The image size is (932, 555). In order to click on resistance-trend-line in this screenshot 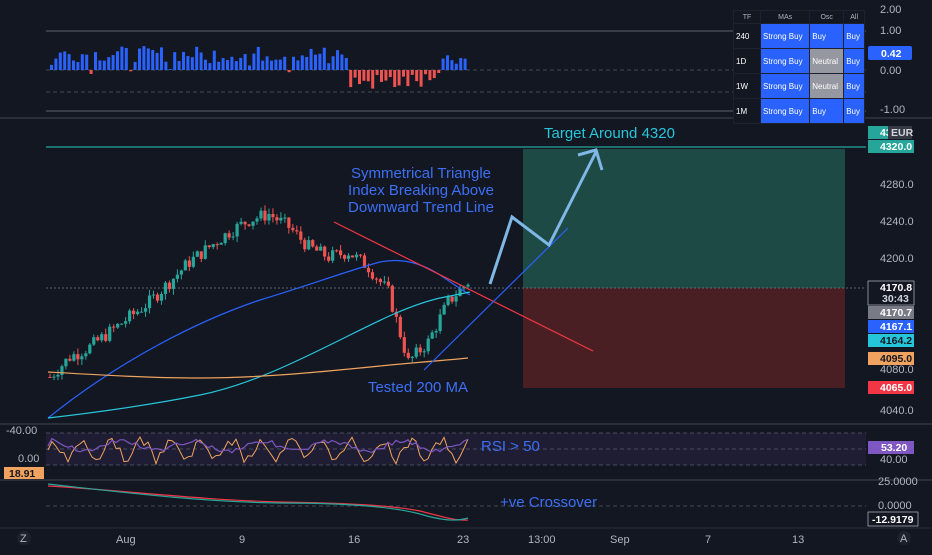, I will do `click(463, 286)`.